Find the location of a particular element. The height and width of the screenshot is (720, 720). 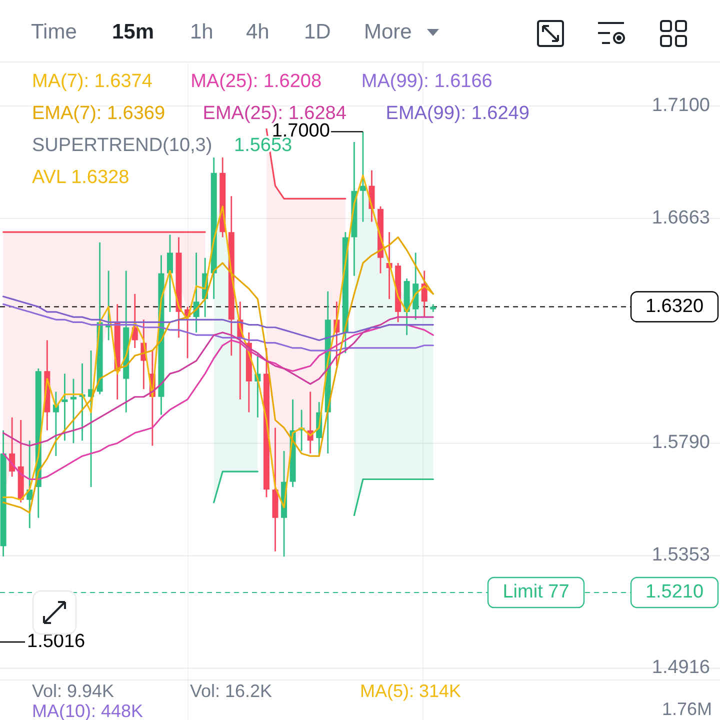

text: Vol: 9.94K is located at coordinates (73, 690).